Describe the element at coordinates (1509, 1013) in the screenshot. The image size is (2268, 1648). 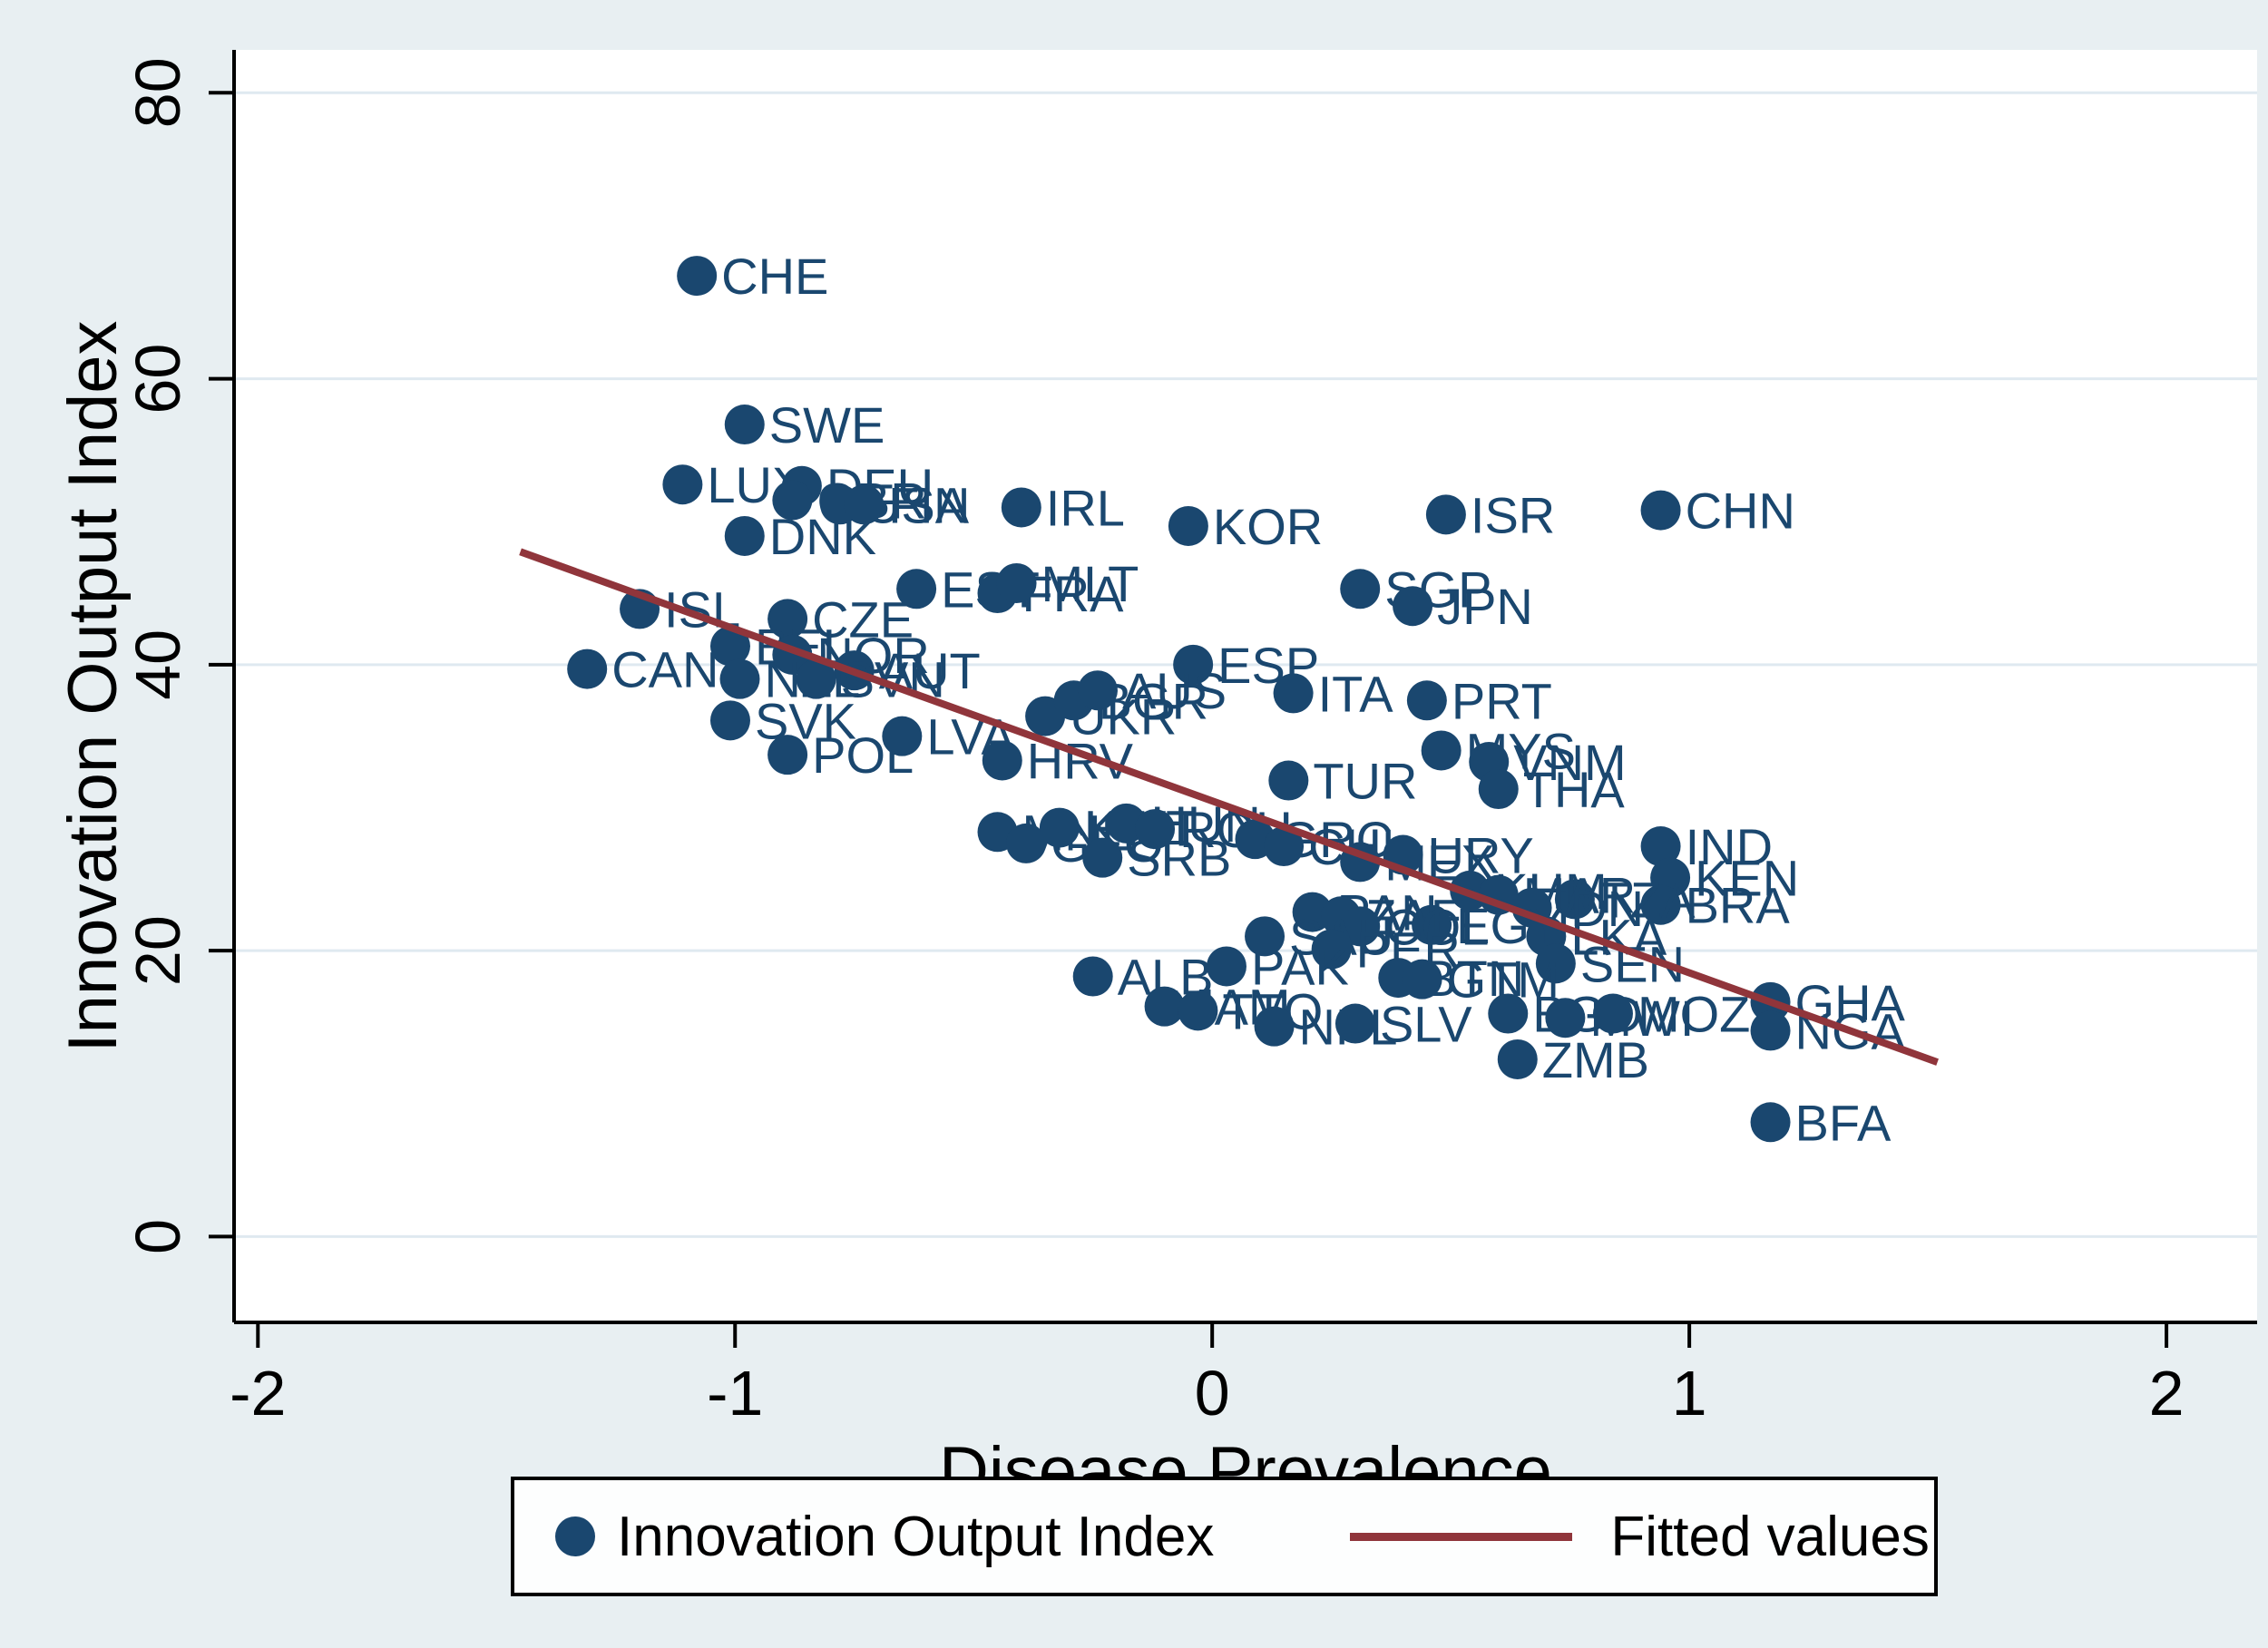
I see `data-point-BGD` at that location.